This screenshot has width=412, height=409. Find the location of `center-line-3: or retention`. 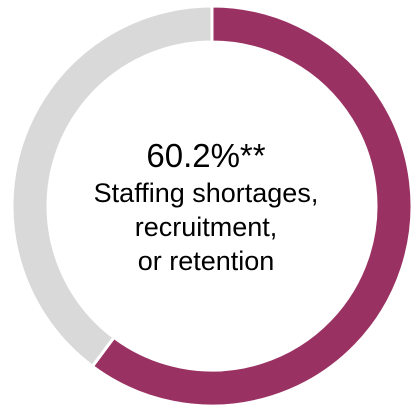

center-line-3: or retention is located at coordinates (206, 261).